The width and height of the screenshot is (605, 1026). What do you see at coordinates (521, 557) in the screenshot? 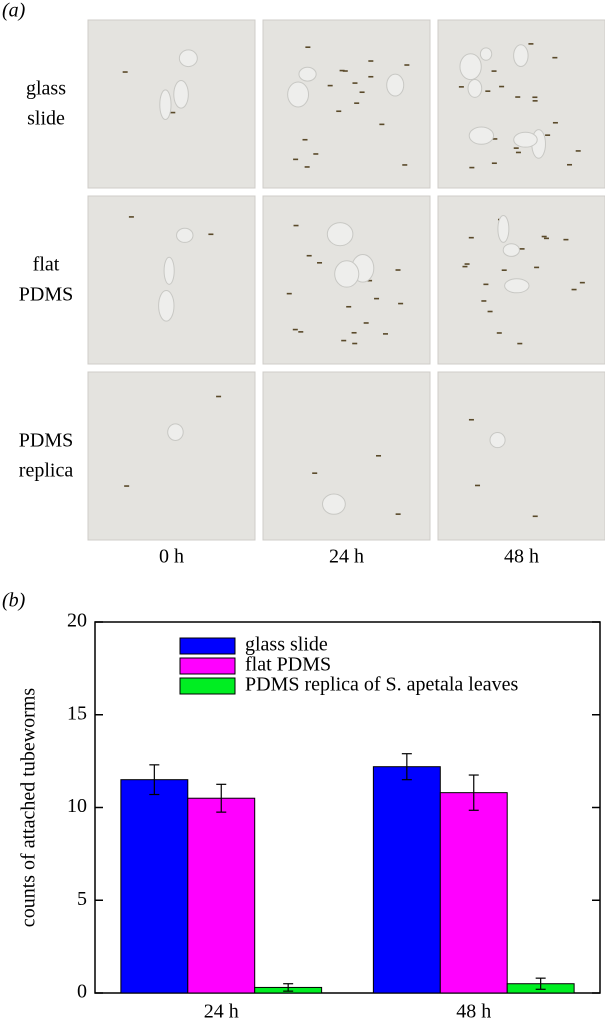
I see `column-label: 48 h` at bounding box center [521, 557].